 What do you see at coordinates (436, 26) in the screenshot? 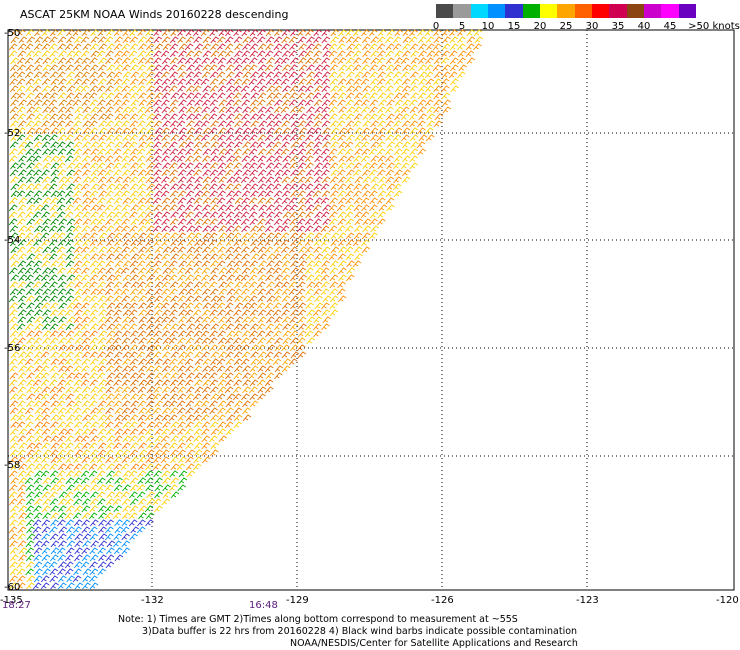
I see `legend-label: 0` at bounding box center [436, 26].